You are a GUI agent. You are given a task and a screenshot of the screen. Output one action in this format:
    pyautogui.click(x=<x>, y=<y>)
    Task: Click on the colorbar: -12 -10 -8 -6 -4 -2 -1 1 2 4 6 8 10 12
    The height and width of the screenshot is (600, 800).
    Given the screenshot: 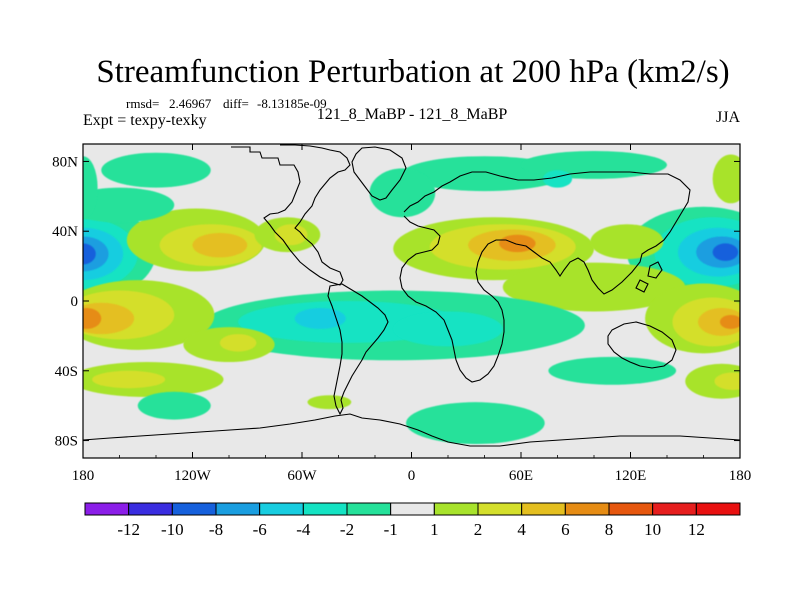 What is the action you would take?
    pyautogui.click(x=412, y=520)
    